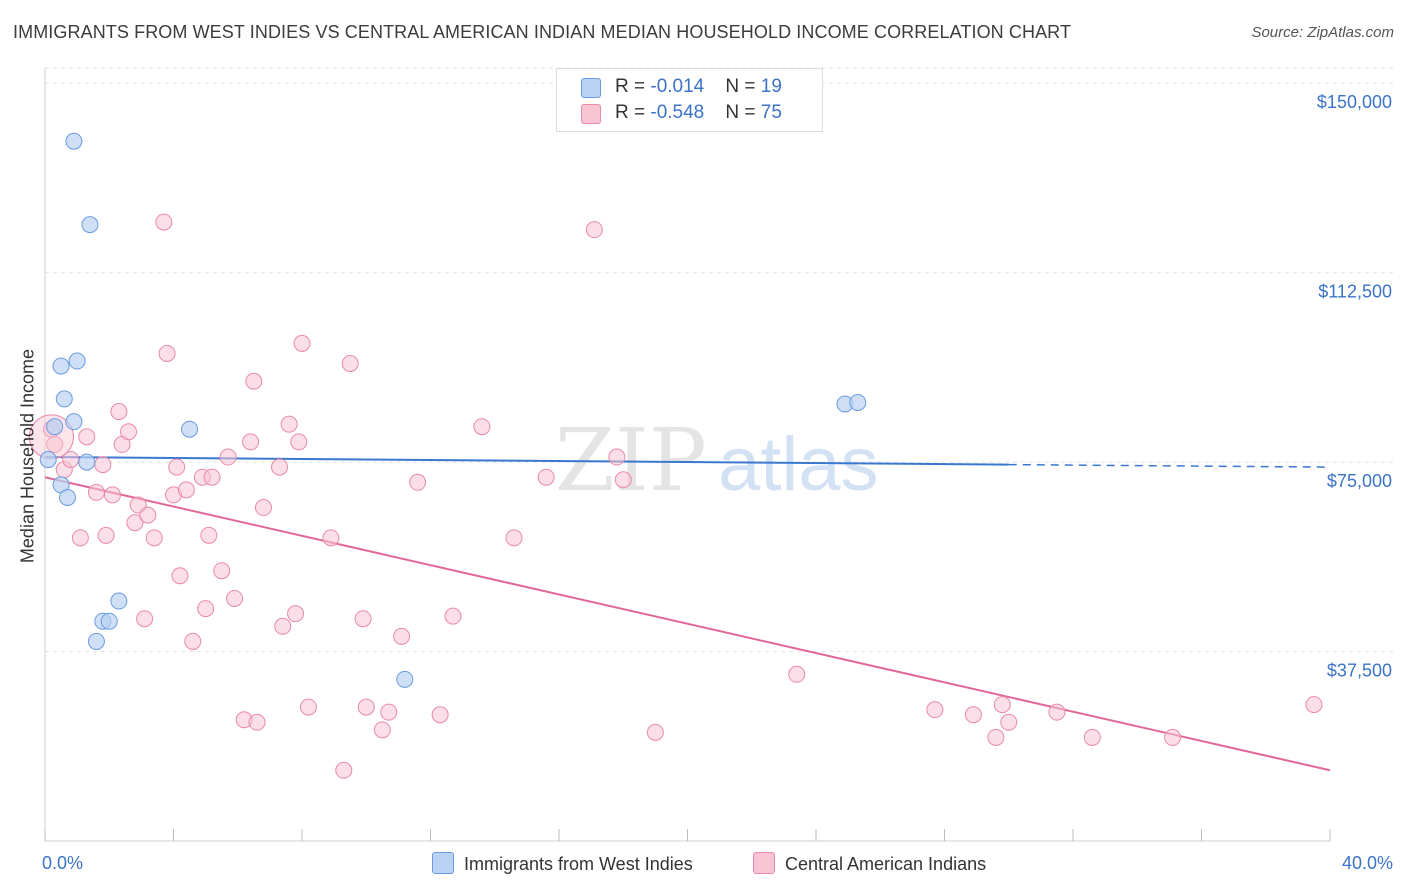 Image resolution: width=1406 pixels, height=892 pixels. I want to click on legend-n-value: 75, so click(771, 112).